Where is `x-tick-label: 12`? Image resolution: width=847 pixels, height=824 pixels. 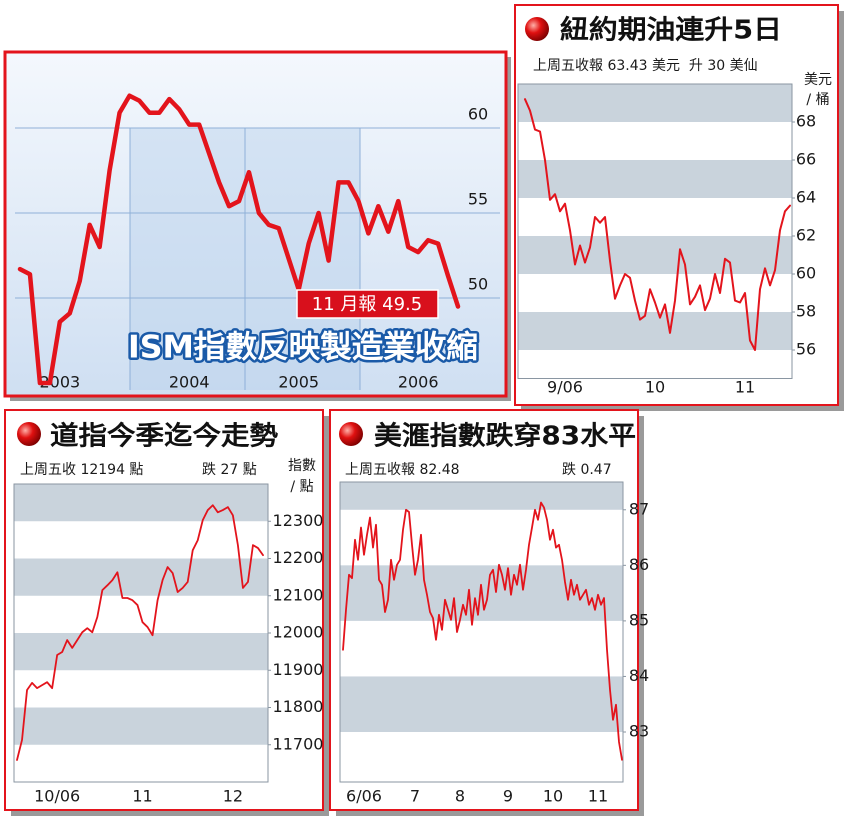
x-tick-label: 12 is located at coordinates (233, 796).